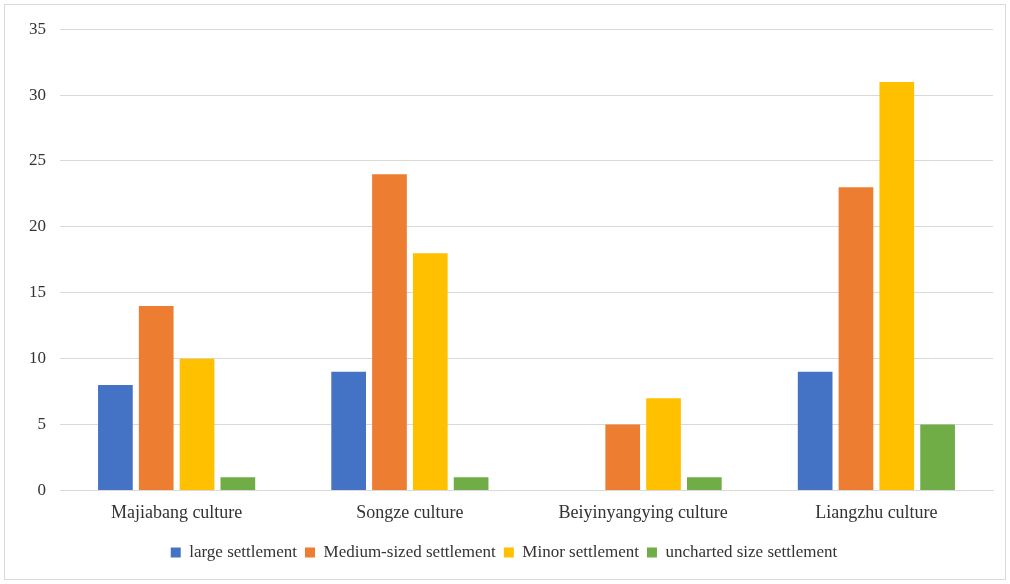  Describe the element at coordinates (37, 358) in the screenshot. I see `y-tick-label: 10` at that location.